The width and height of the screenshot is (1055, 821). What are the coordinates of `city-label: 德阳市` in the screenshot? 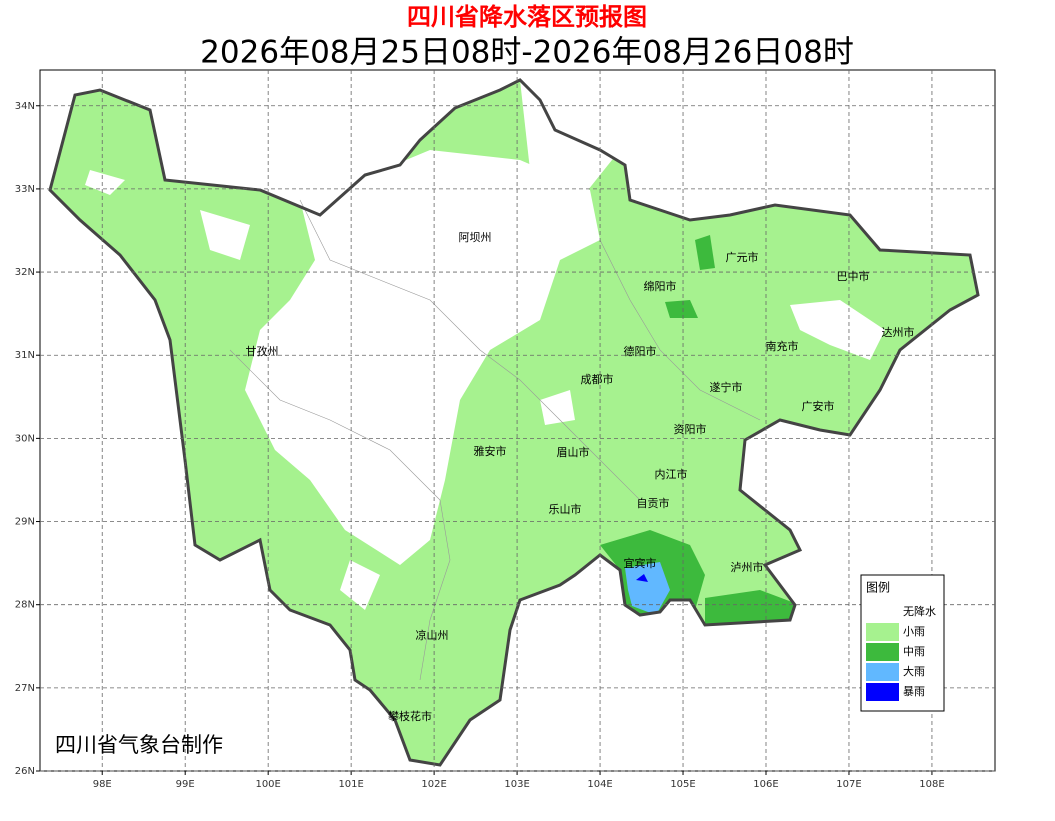 It's located at (640, 351).